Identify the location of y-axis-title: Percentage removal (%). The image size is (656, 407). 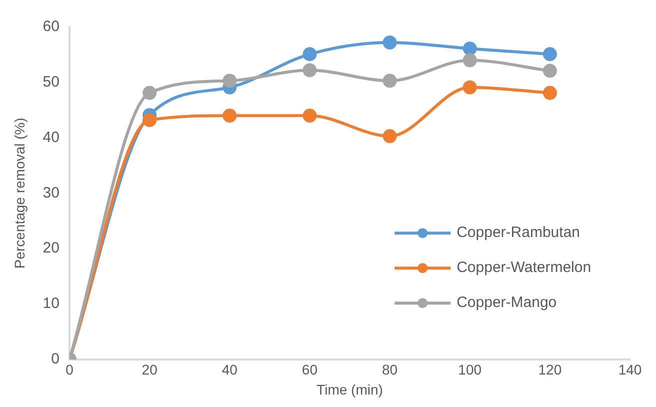
(19, 193).